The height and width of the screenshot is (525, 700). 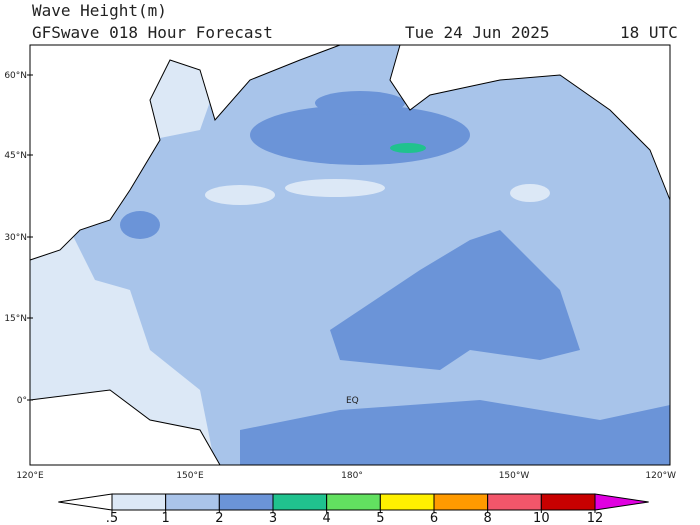 What do you see at coordinates (15, 156) in the screenshot?
I see `lat-label: 45°N` at bounding box center [15, 156].